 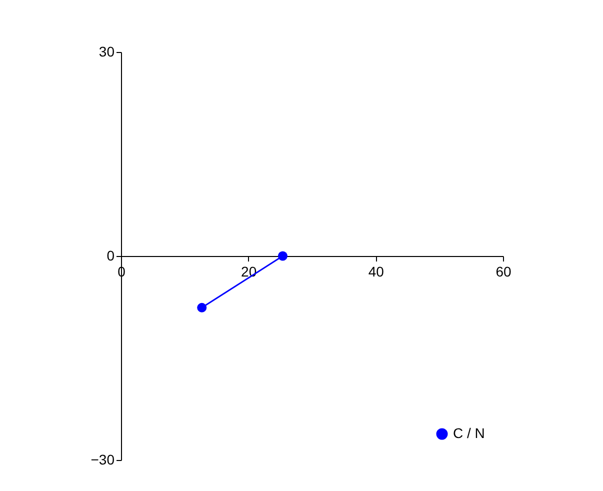 What do you see at coordinates (106, 52) in the screenshot?
I see `y-tick-label: 30` at bounding box center [106, 52].